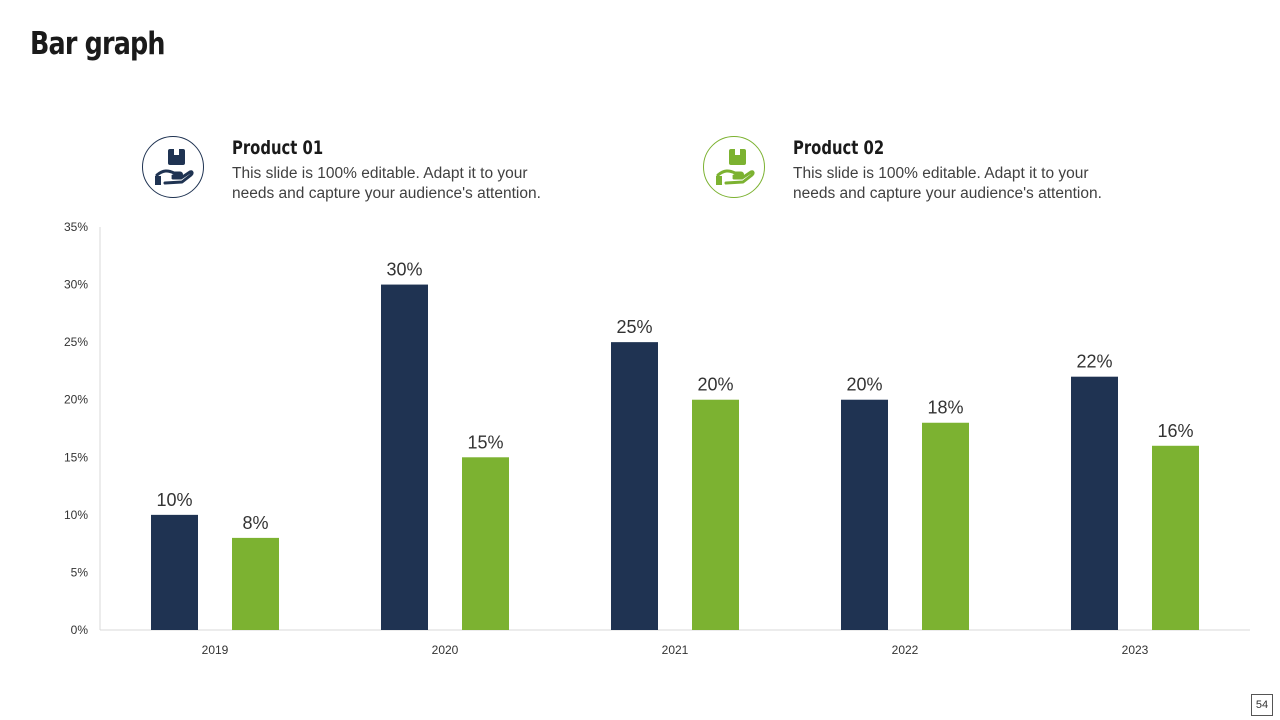 This screenshot has height=720, width=1280. I want to click on x-tick-label: 2022, so click(905, 650).